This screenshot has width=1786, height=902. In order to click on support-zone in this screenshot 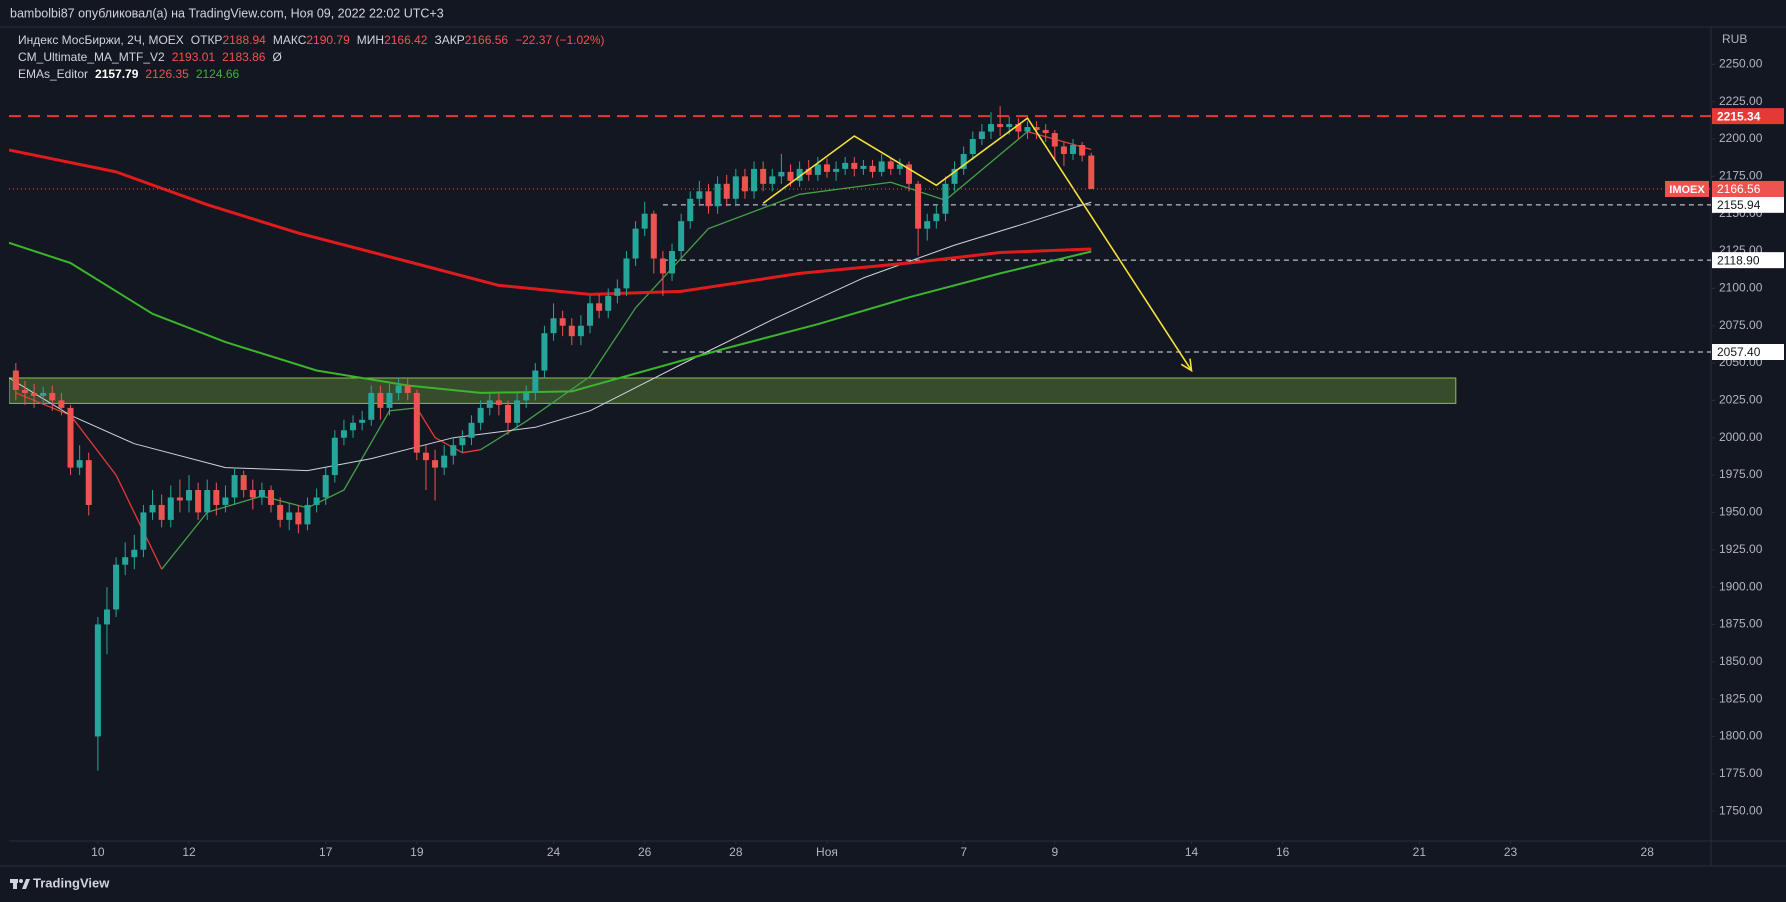, I will do `click(733, 390)`.